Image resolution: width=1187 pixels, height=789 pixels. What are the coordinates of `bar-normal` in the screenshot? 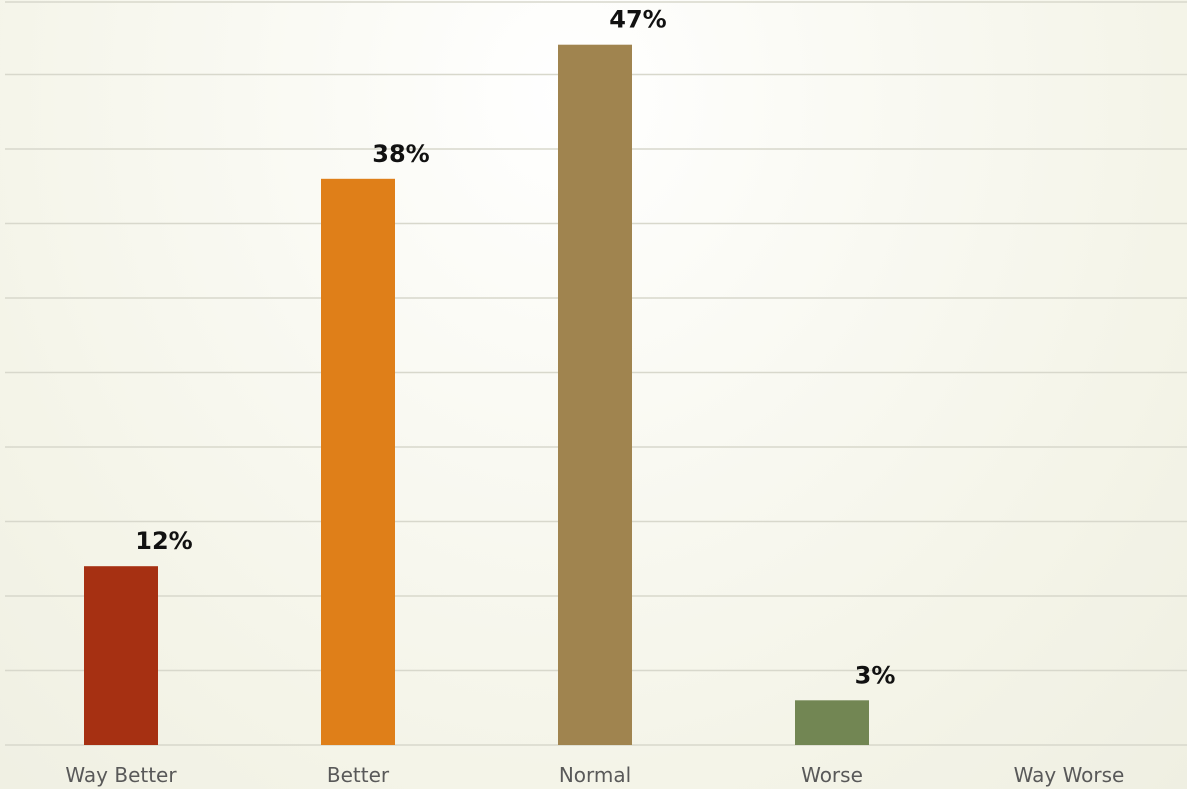 It's located at (595, 394).